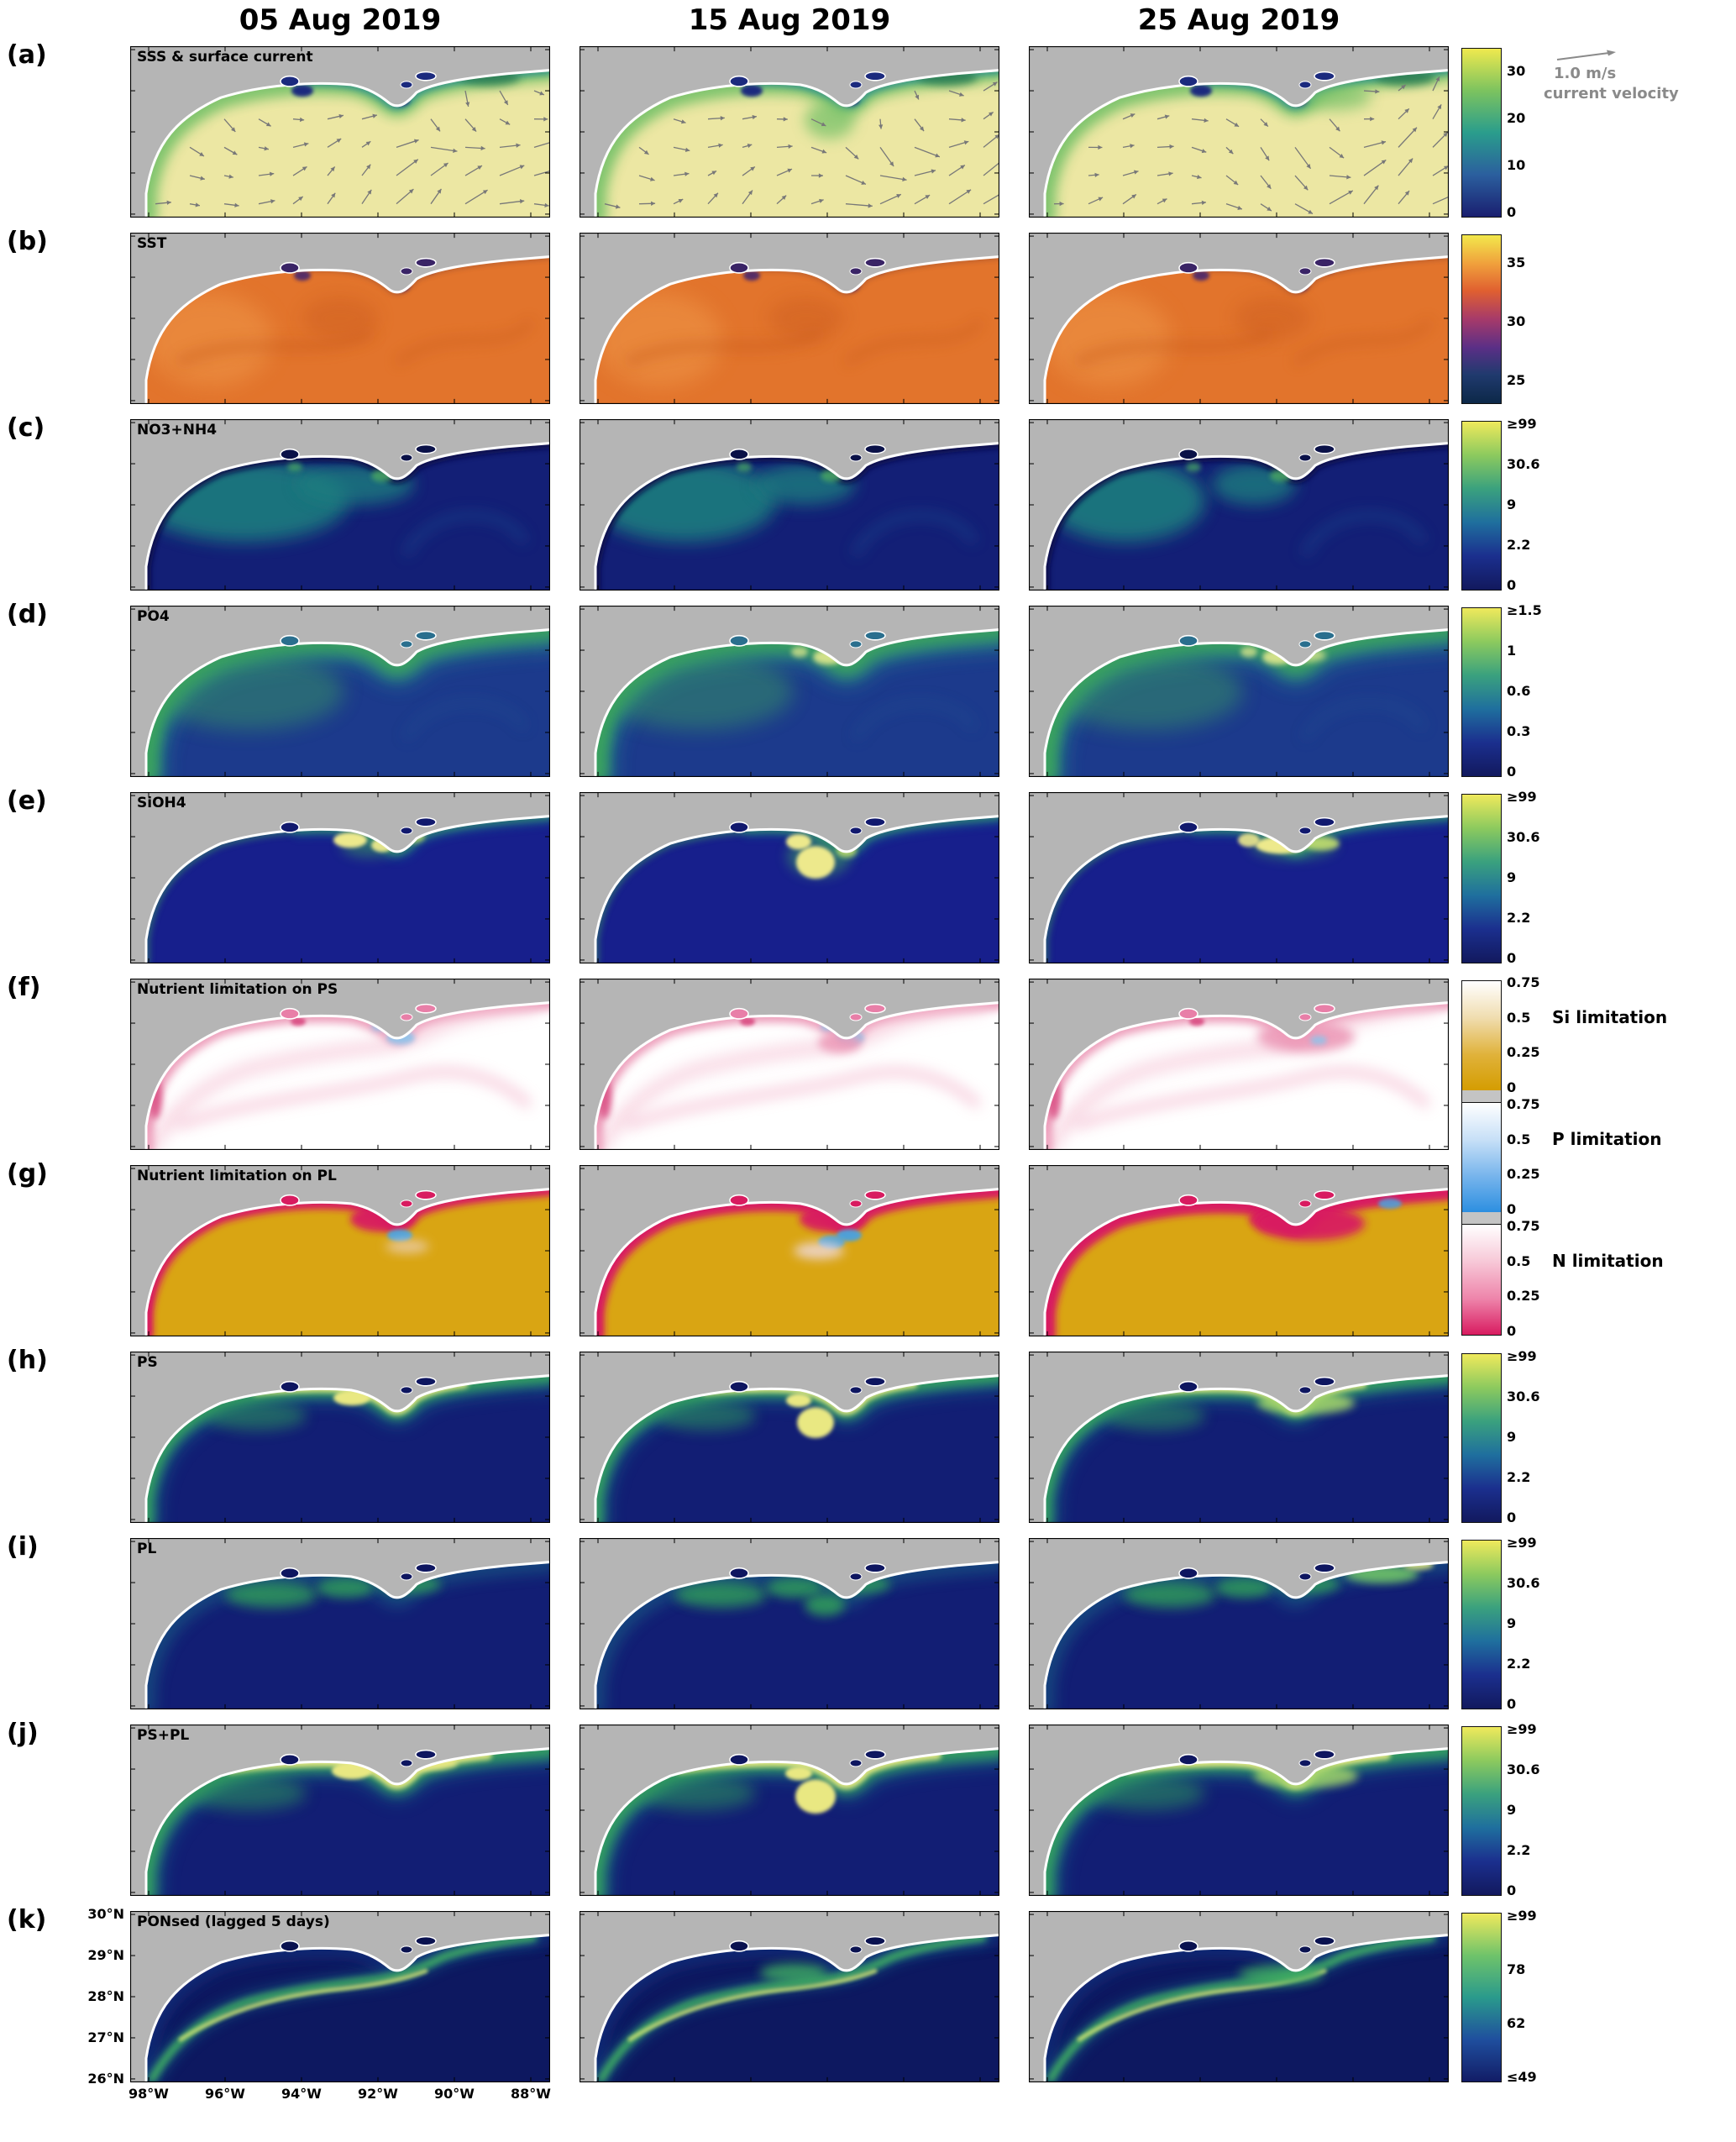 The width and height of the screenshot is (1736, 2142). Describe the element at coordinates (340, 318) in the screenshot. I see `map-panel-b-col1: SST` at that location.